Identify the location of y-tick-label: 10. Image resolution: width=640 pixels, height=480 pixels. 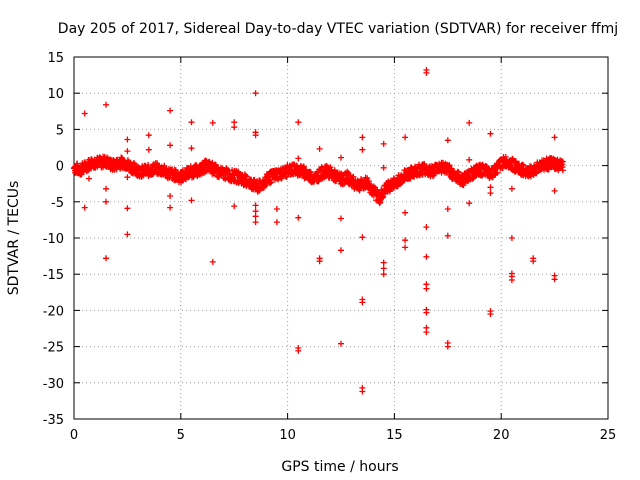
(55, 94).